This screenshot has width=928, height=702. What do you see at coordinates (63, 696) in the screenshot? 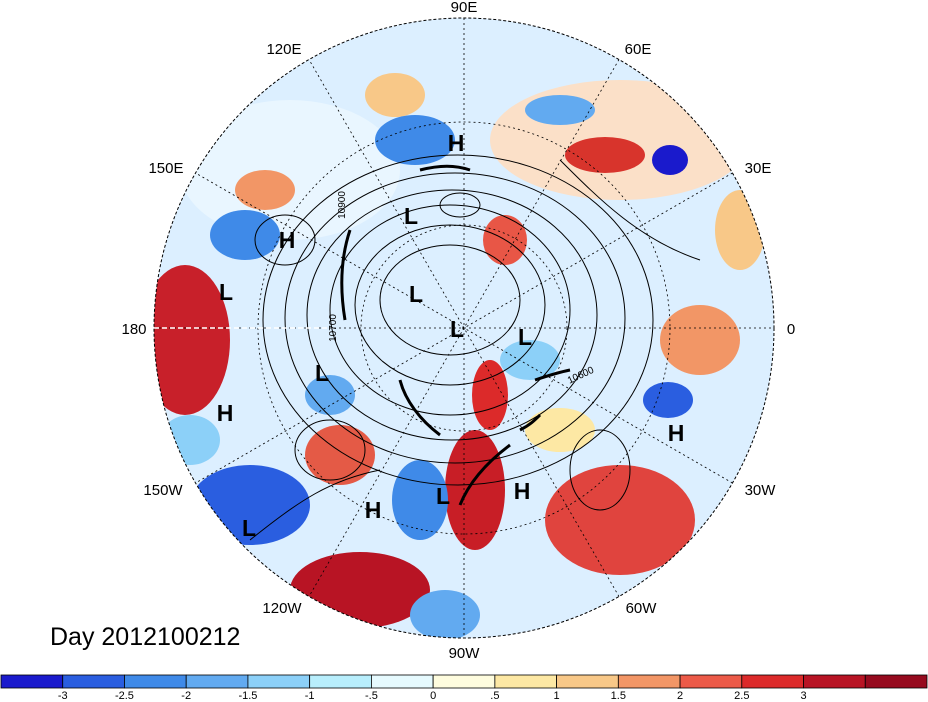
I see `colorbar-tick-label: -3` at bounding box center [63, 696].